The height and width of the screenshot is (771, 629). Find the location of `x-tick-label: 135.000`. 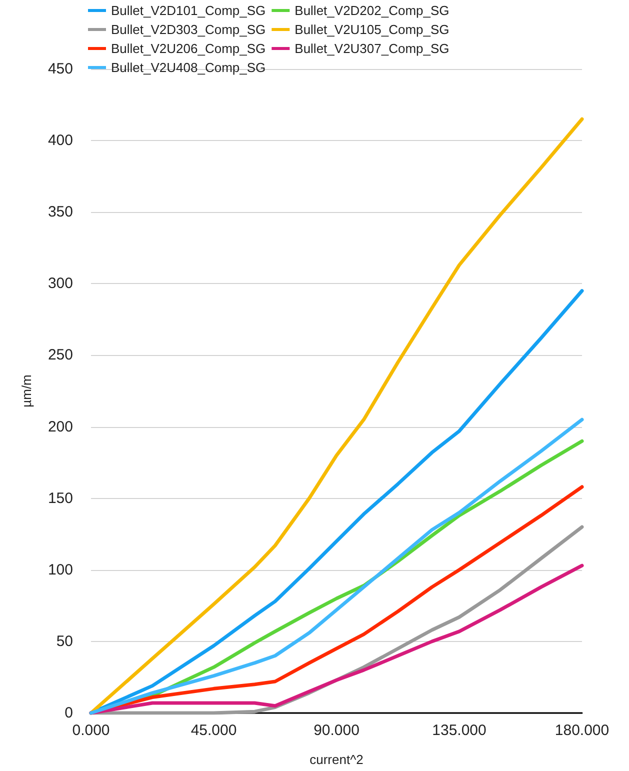

x-tick-label: 135.000 is located at coordinates (459, 730).